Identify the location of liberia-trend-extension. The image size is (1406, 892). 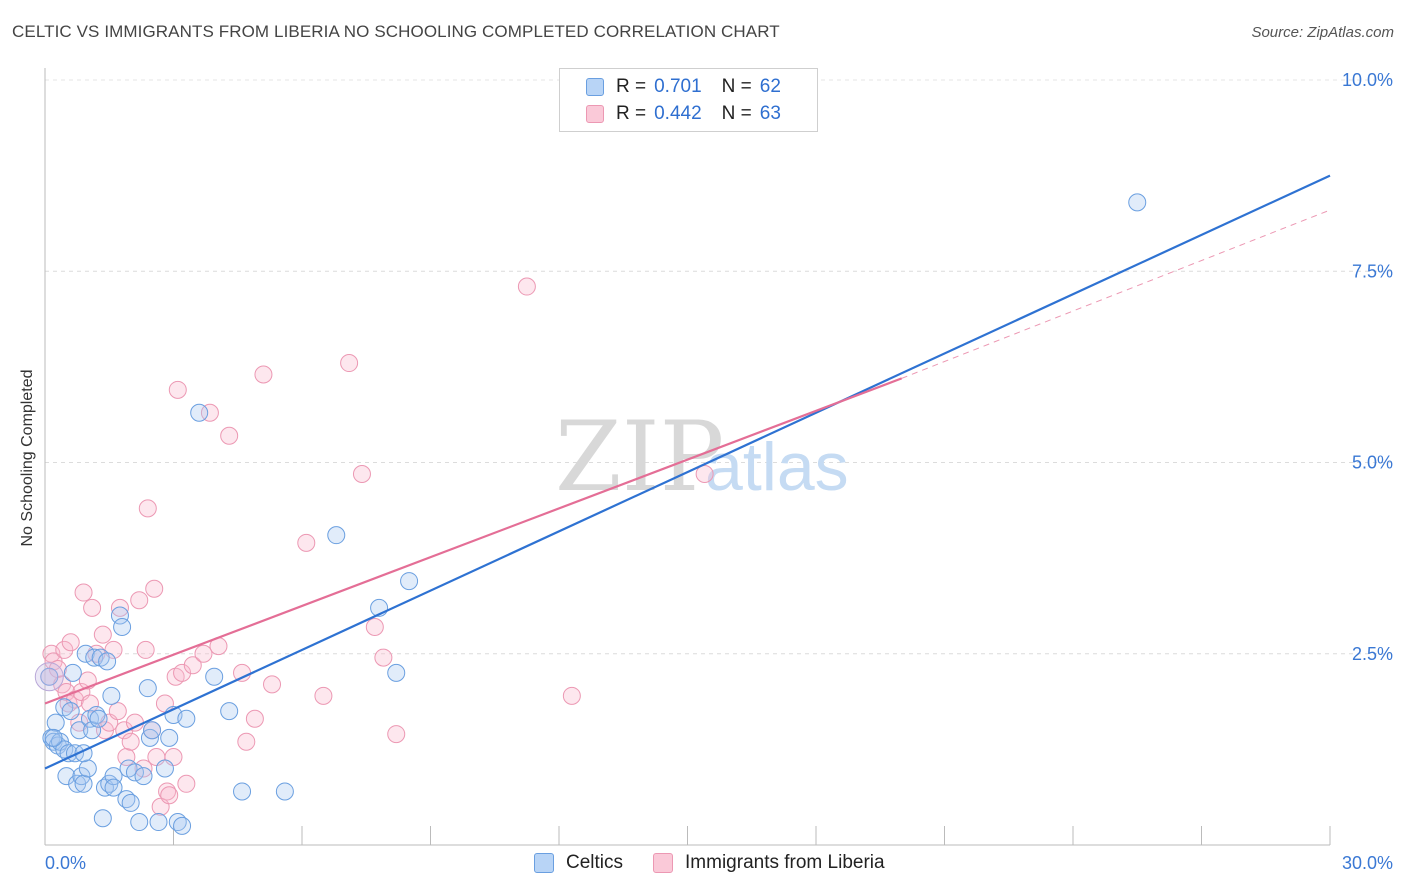
(1116, 294).